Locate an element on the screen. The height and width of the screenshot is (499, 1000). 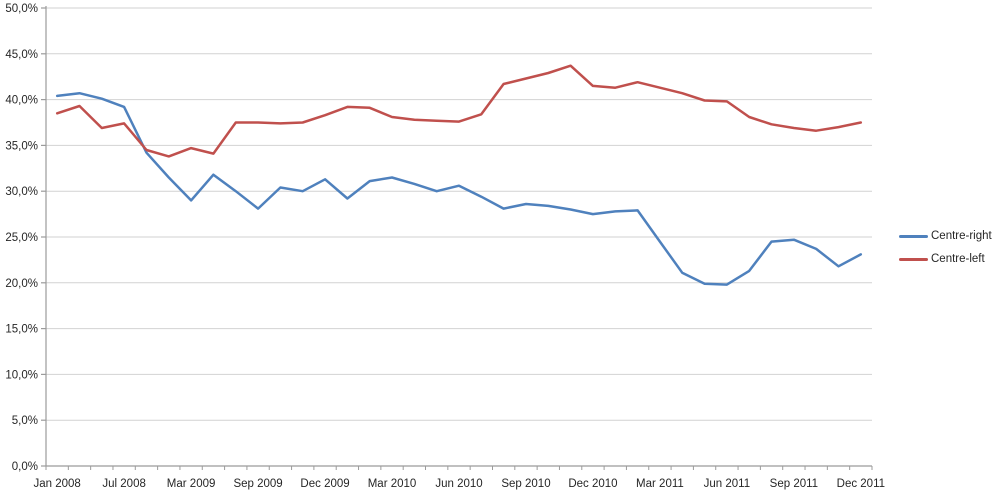
y-axis-label: 0,0% is located at coordinates (25, 467).